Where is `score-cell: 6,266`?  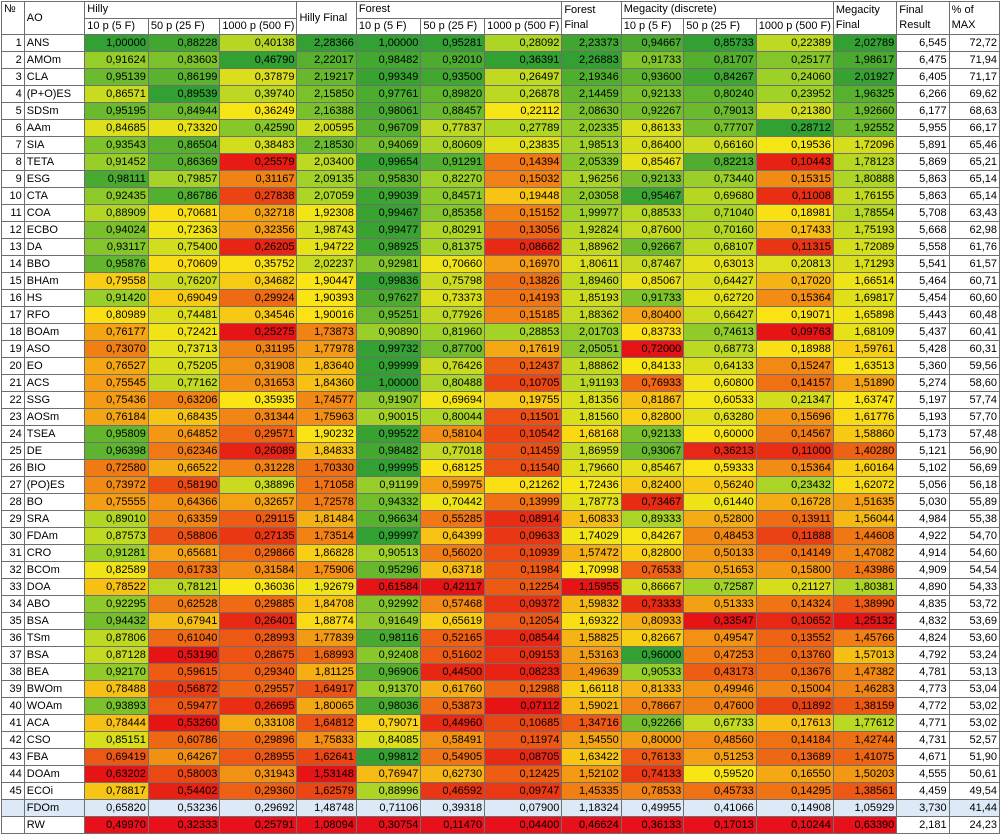 score-cell: 6,266 is located at coordinates (923, 94).